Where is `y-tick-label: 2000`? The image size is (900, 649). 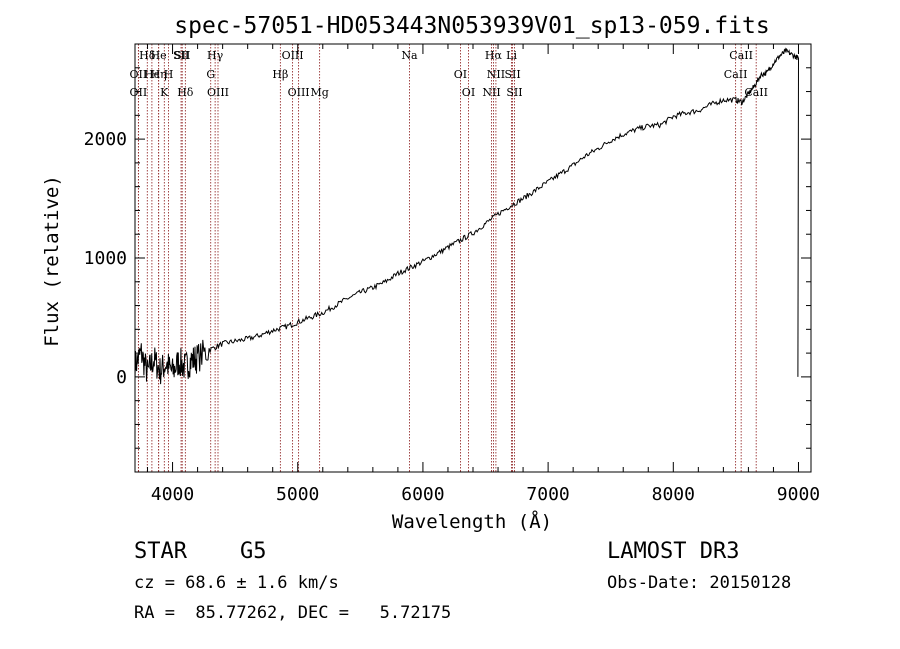 y-tick-label: 2000 is located at coordinates (105, 139).